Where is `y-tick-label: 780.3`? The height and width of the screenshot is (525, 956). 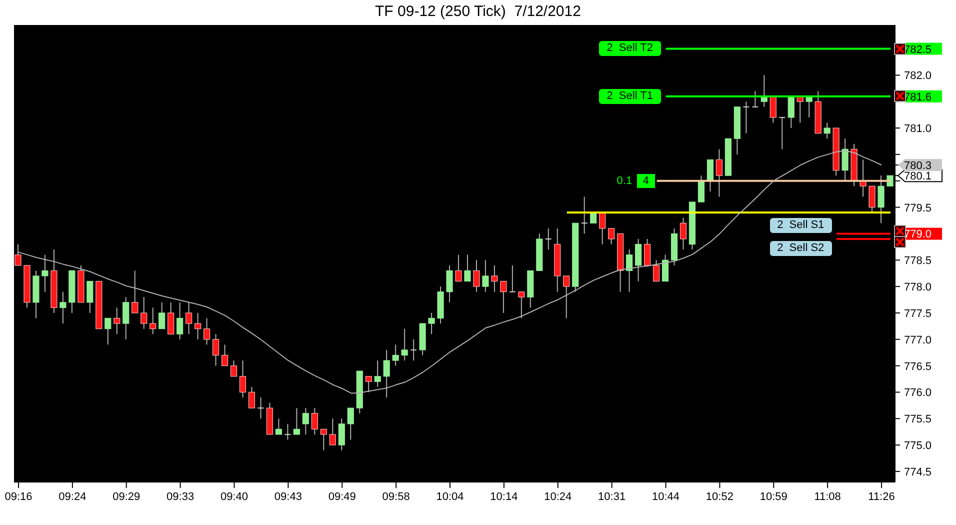
y-tick-label: 780.3 is located at coordinates (918, 166).